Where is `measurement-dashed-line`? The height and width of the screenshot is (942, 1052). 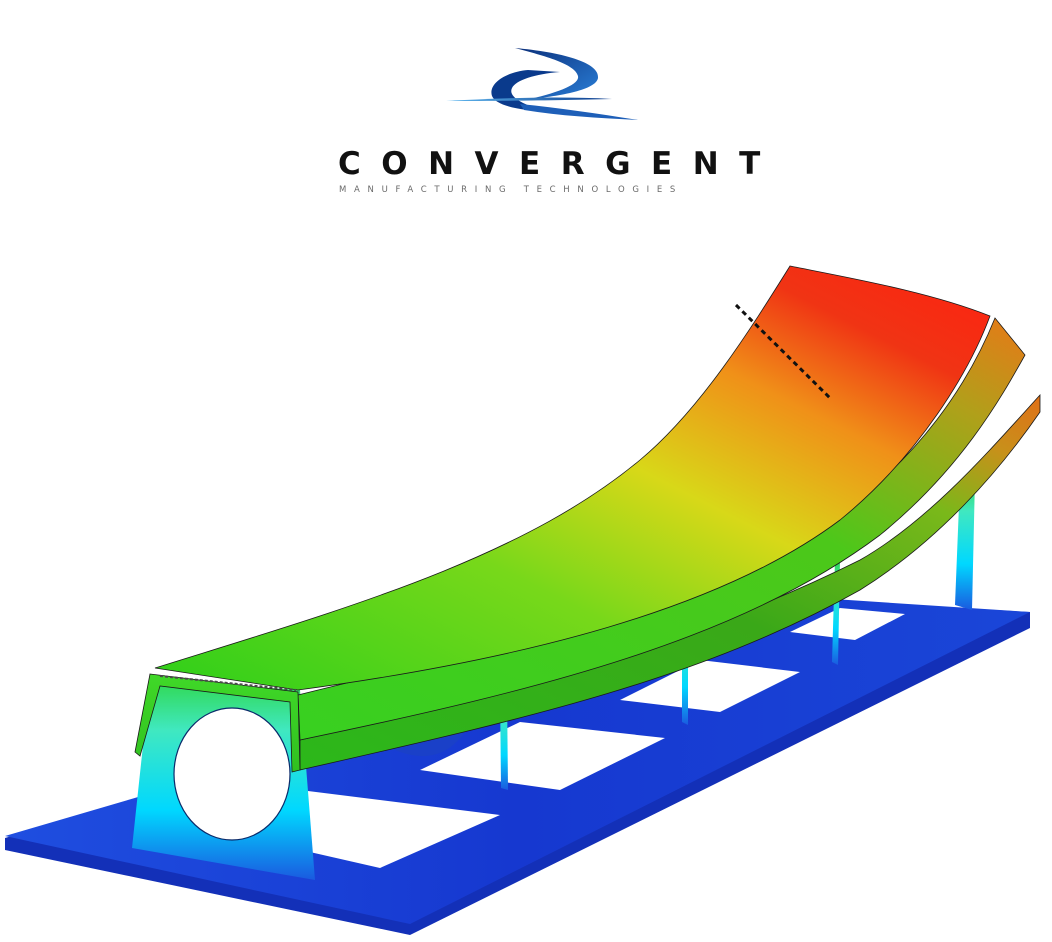
measurement-dashed-line is located at coordinates (783, 351).